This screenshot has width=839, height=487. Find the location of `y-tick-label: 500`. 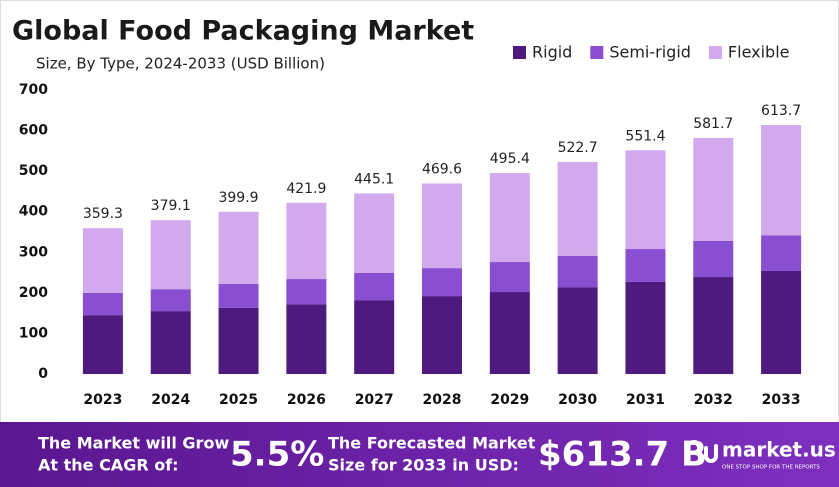

y-tick-label: 500 is located at coordinates (33, 171).